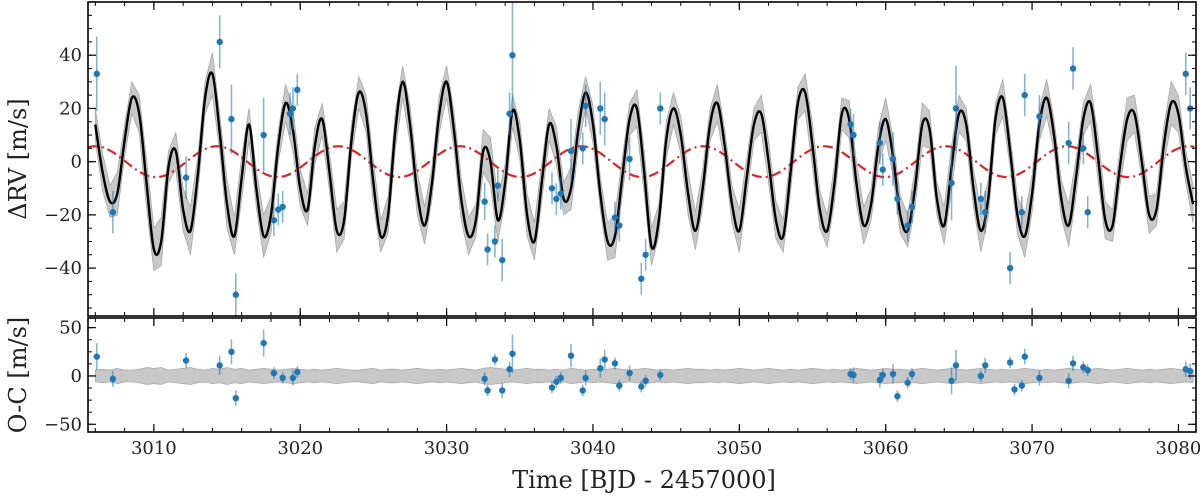 The image size is (1200, 496). What do you see at coordinates (18, 375) in the screenshot?
I see `y-axis-label: O-C [m/s]` at bounding box center [18, 375].